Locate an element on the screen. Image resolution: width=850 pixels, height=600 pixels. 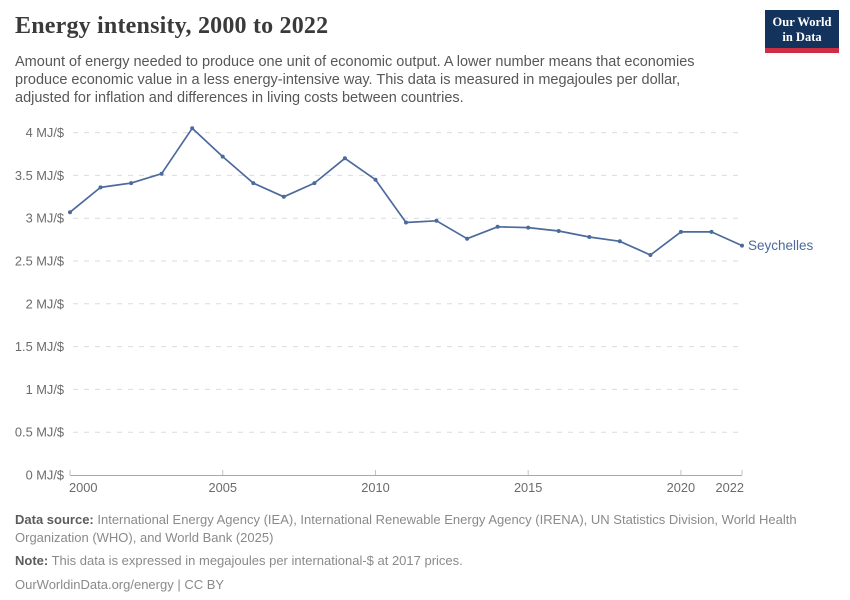
data-source-label: Data source: is located at coordinates (54, 519).